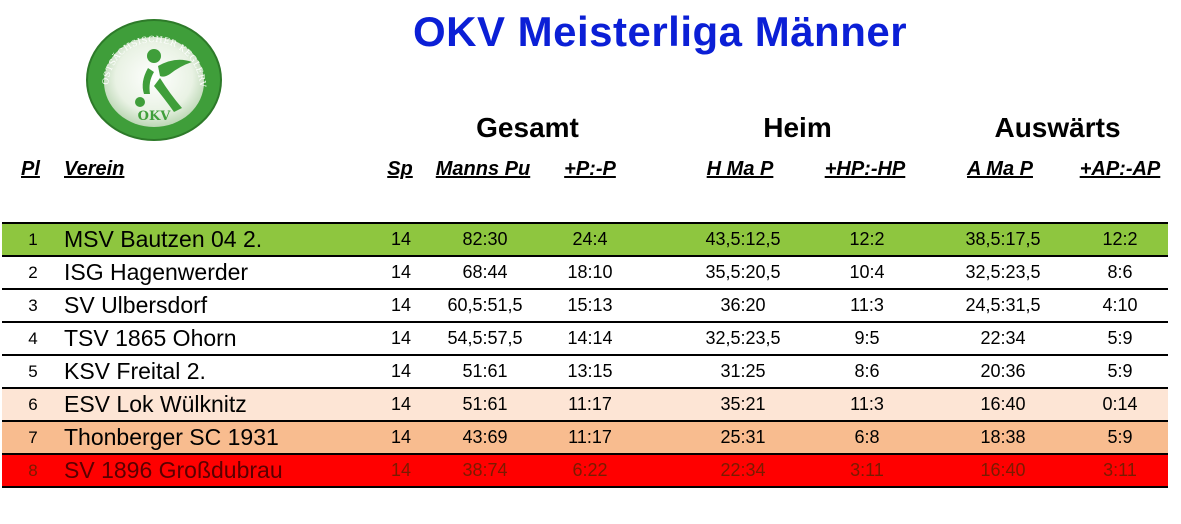 This screenshot has width=1181, height=524. Describe the element at coordinates (743, 239) in the screenshot. I see `cell-h-ma-p: 43,5:12,5` at that location.